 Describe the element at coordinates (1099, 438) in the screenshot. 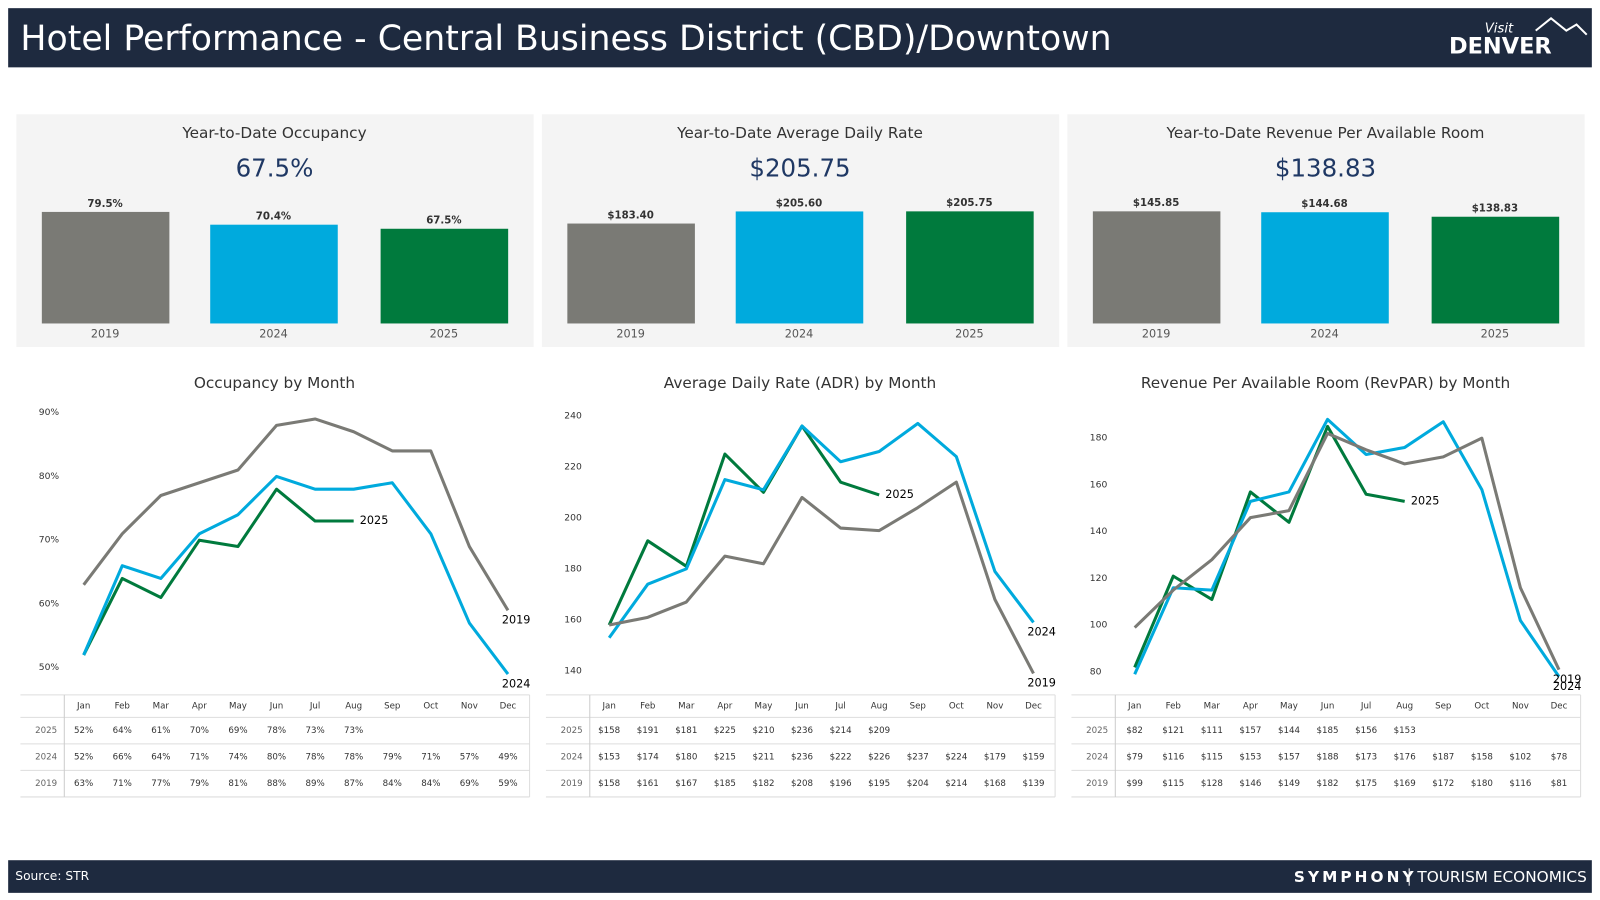

I see `y-tick-label: 180` at that location.